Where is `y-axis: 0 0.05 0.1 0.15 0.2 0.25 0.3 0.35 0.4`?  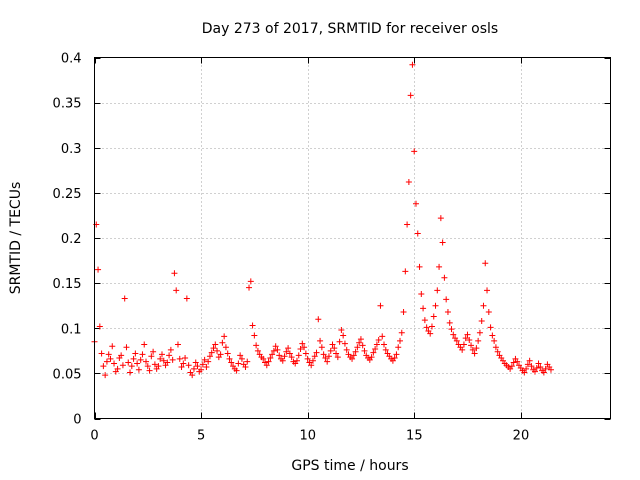
y-axis: 0 0.05 0.1 0.15 0.2 0.25 0.3 0.35 0.4 is located at coordinates (67, 240).